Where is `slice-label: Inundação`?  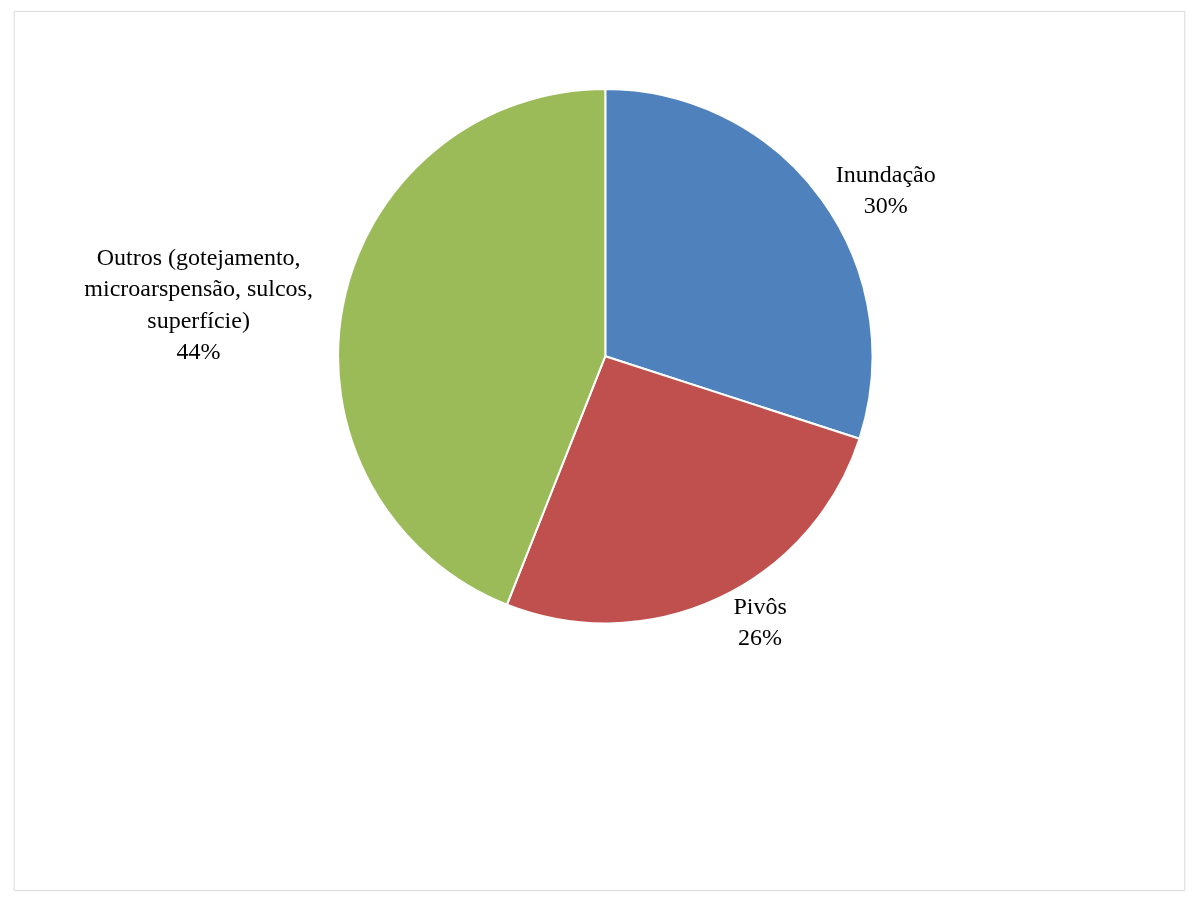 slice-label: Inundação is located at coordinates (885, 173).